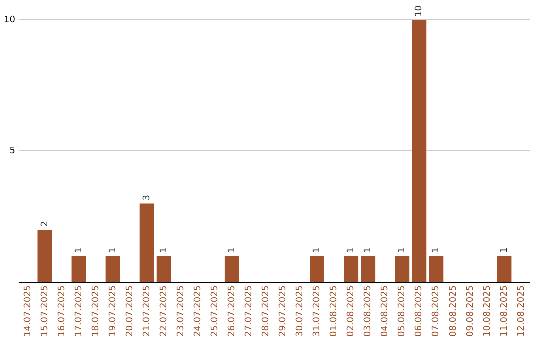 Image resolution: width=540 pixels, height=340 pixels. I want to click on x-tick-label: 26.07.2025, so click(233, 311).